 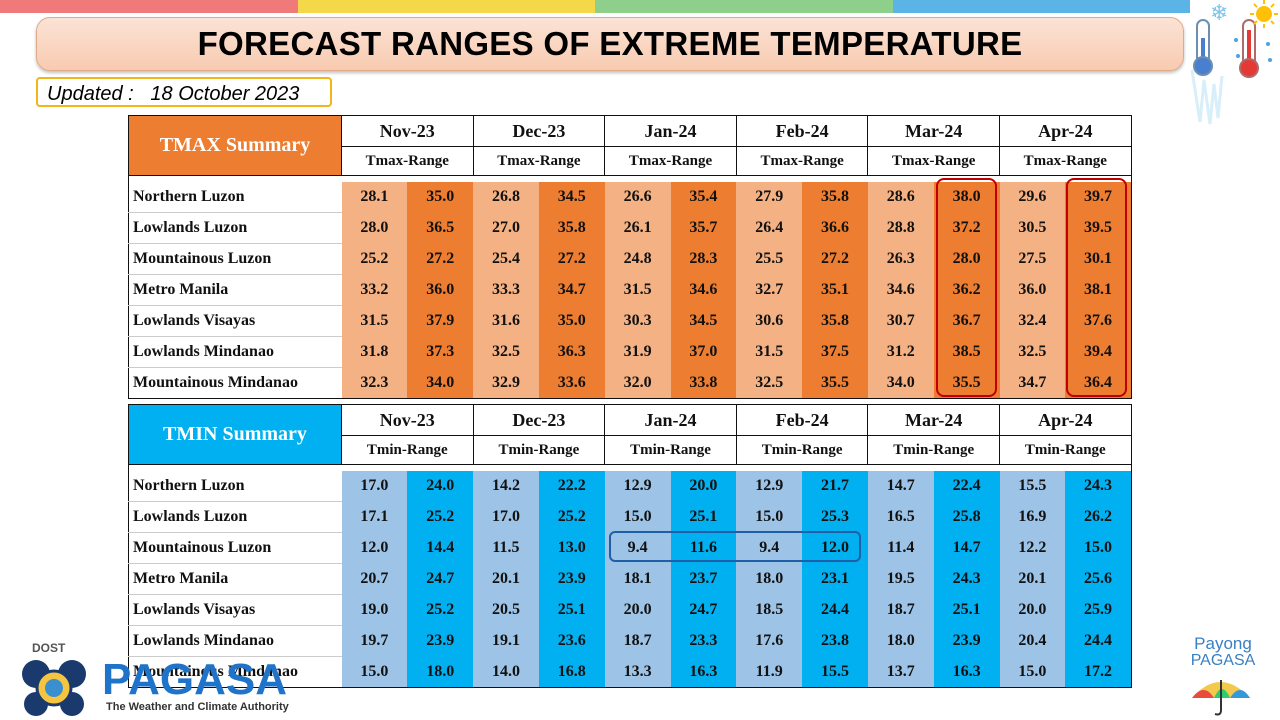 I want to click on range-low-cell: 14.7, so click(x=900, y=486).